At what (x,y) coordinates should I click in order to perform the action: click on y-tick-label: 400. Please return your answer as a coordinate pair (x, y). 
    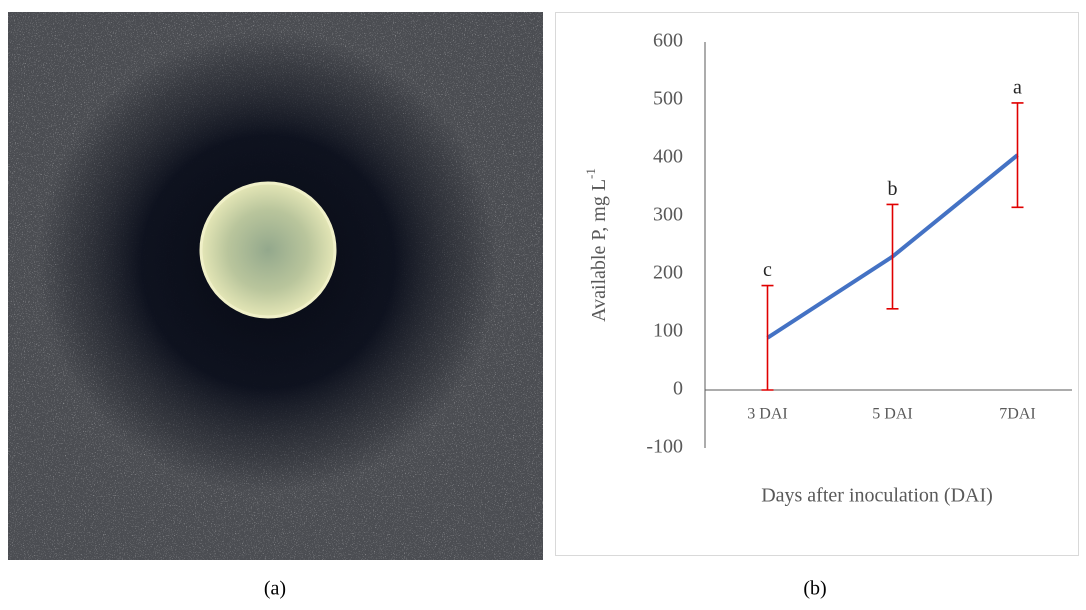
    Looking at the image, I should click on (668, 157).